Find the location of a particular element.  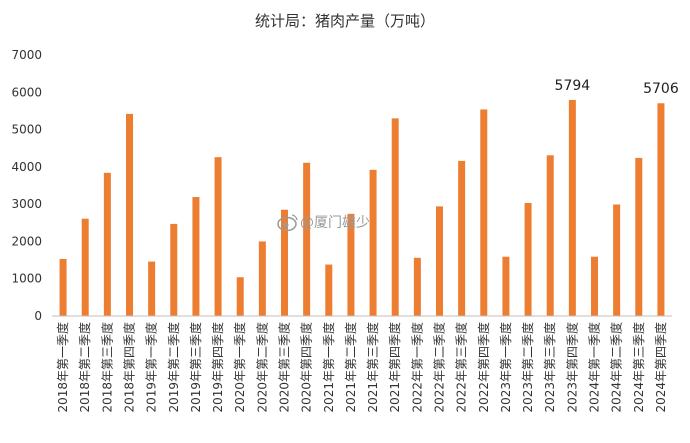

watermark-text: @厦门雄少 is located at coordinates (335, 223).